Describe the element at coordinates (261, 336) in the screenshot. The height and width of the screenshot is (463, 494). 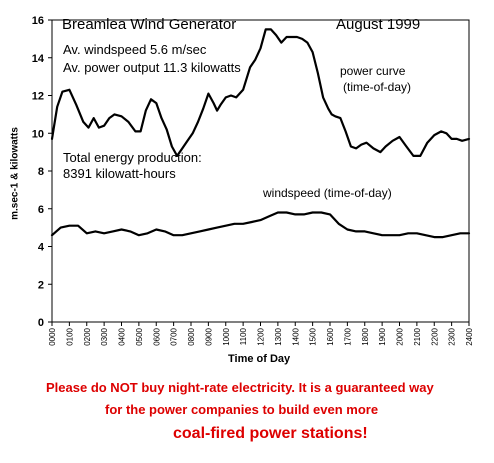
I see `x-tick-label: 1200` at that location.